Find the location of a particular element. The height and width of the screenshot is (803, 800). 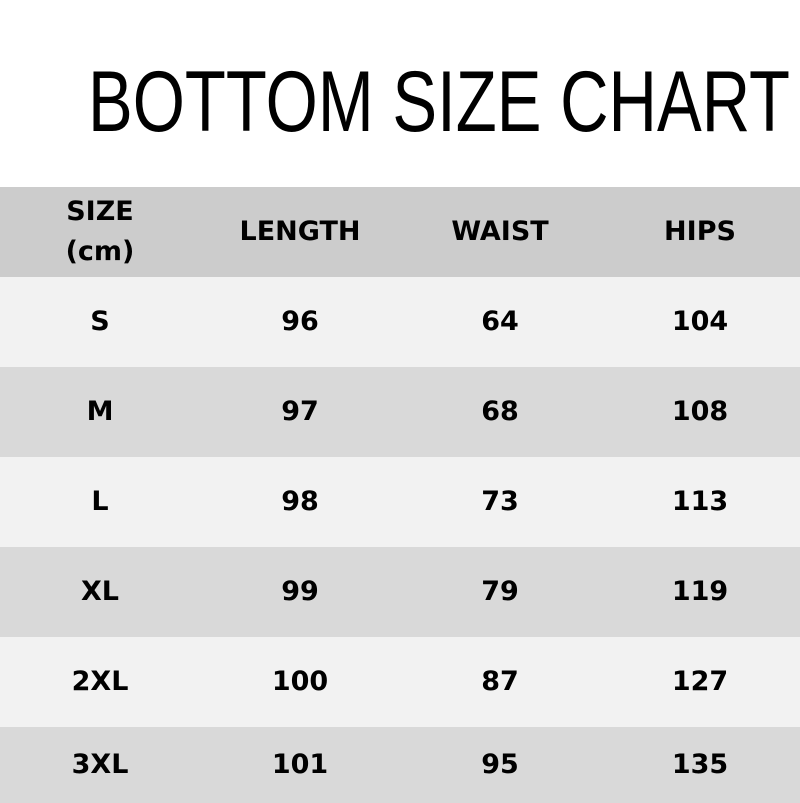

cell-size: XL is located at coordinates (100, 591).